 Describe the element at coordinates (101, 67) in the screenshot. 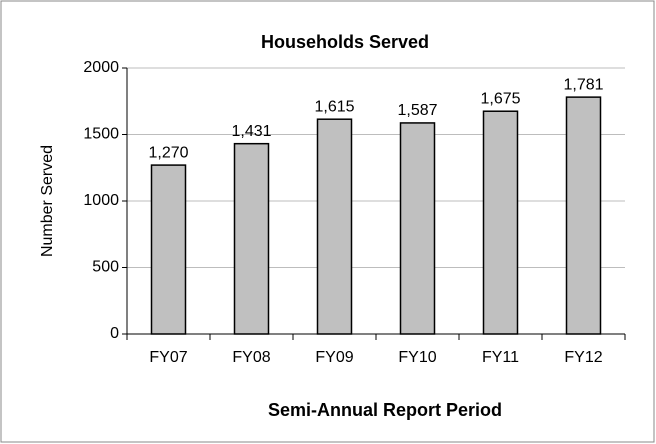

I see `y-tick-label: 2000` at that location.